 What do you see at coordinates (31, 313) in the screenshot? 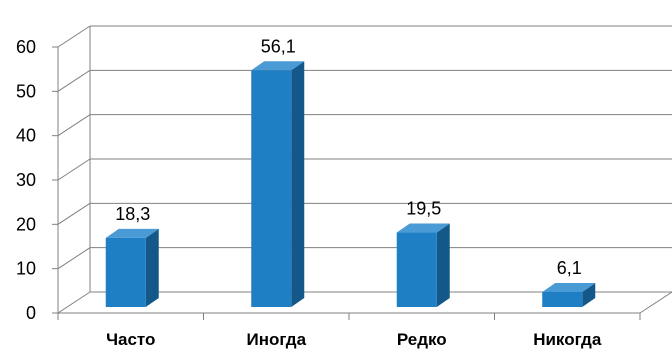
I see `y-tick-label: 0` at bounding box center [31, 313].